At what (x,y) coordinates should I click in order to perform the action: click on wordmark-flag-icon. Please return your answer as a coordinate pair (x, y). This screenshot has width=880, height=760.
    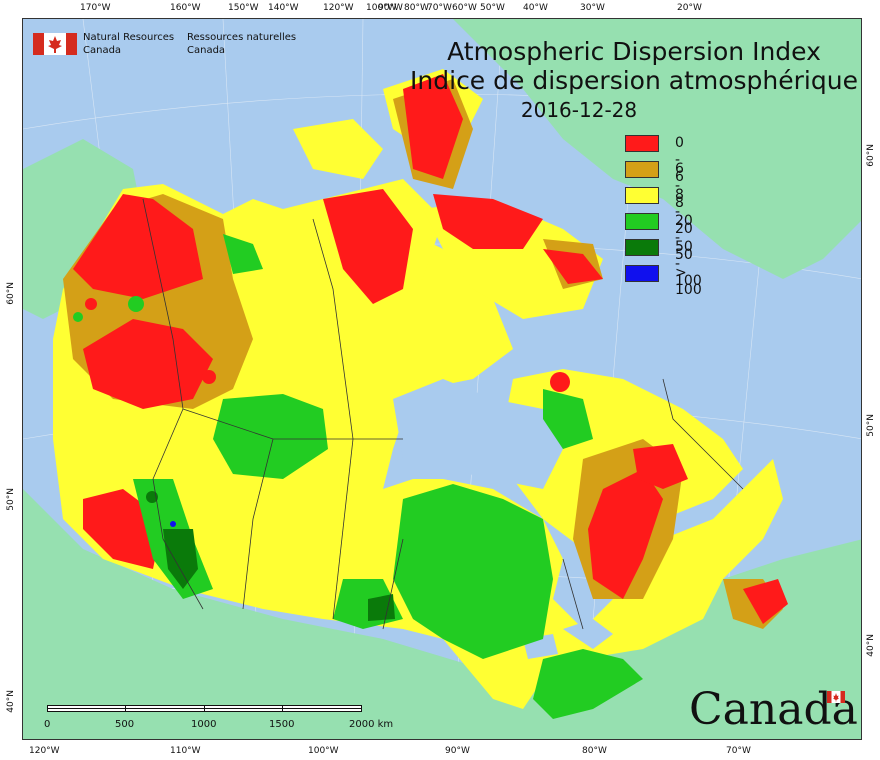
    Looking at the image, I should click on (836, 697).